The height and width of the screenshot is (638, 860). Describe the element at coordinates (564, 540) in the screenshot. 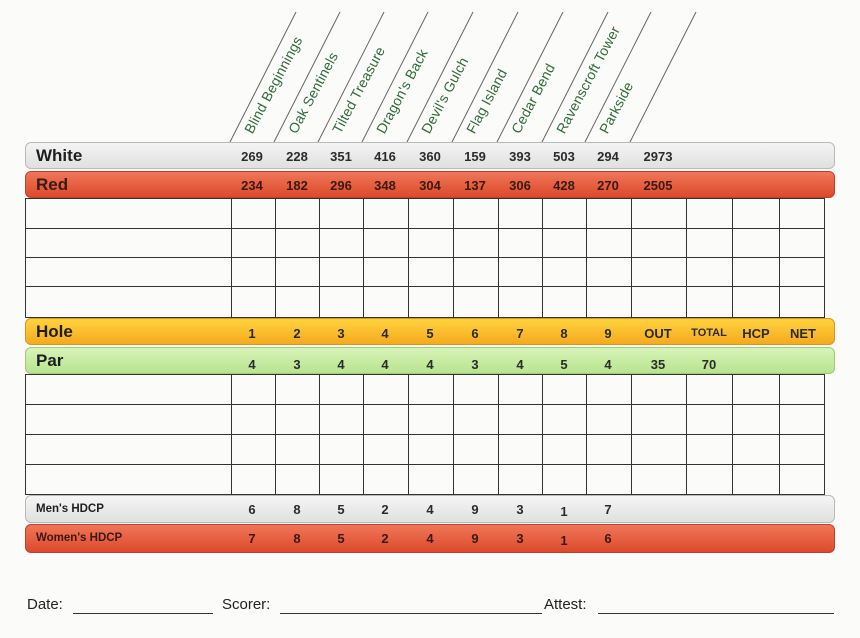

I see `womens-handicap: 1` at that location.